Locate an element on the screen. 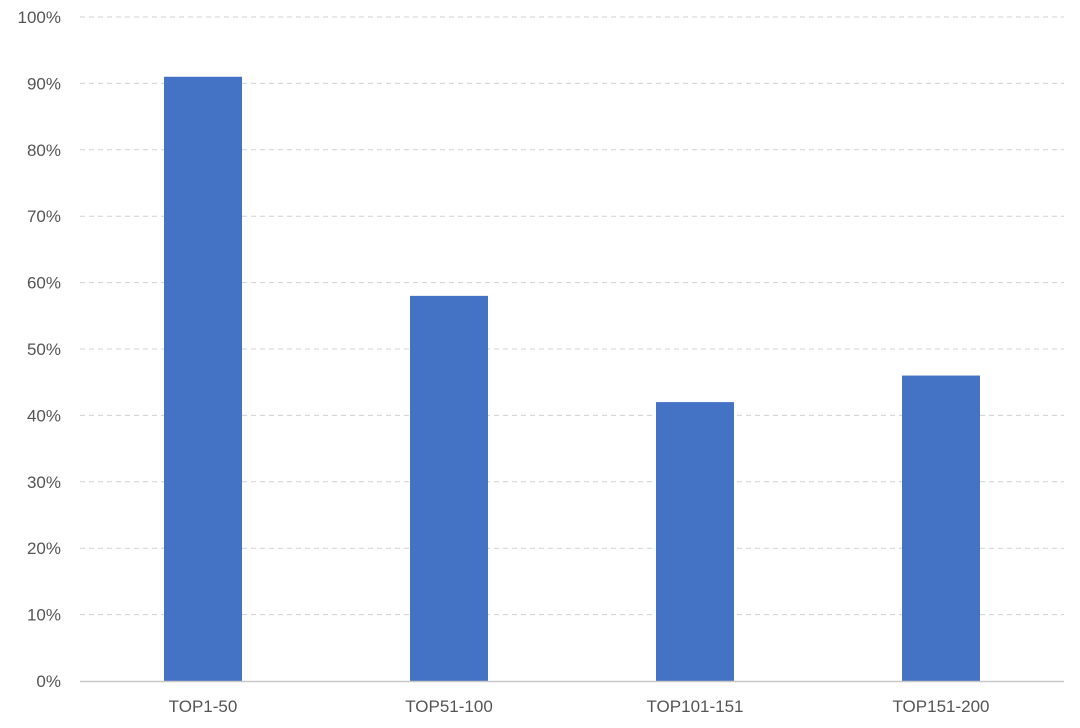  y-tick-label: 10% is located at coordinates (44, 615).